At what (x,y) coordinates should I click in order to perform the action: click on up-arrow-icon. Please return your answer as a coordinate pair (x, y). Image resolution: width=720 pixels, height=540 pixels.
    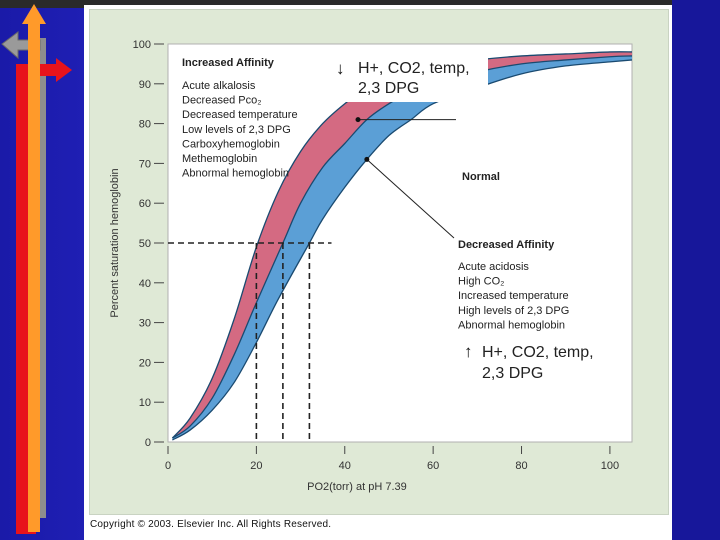
    Looking at the image, I should click on (34, 268).